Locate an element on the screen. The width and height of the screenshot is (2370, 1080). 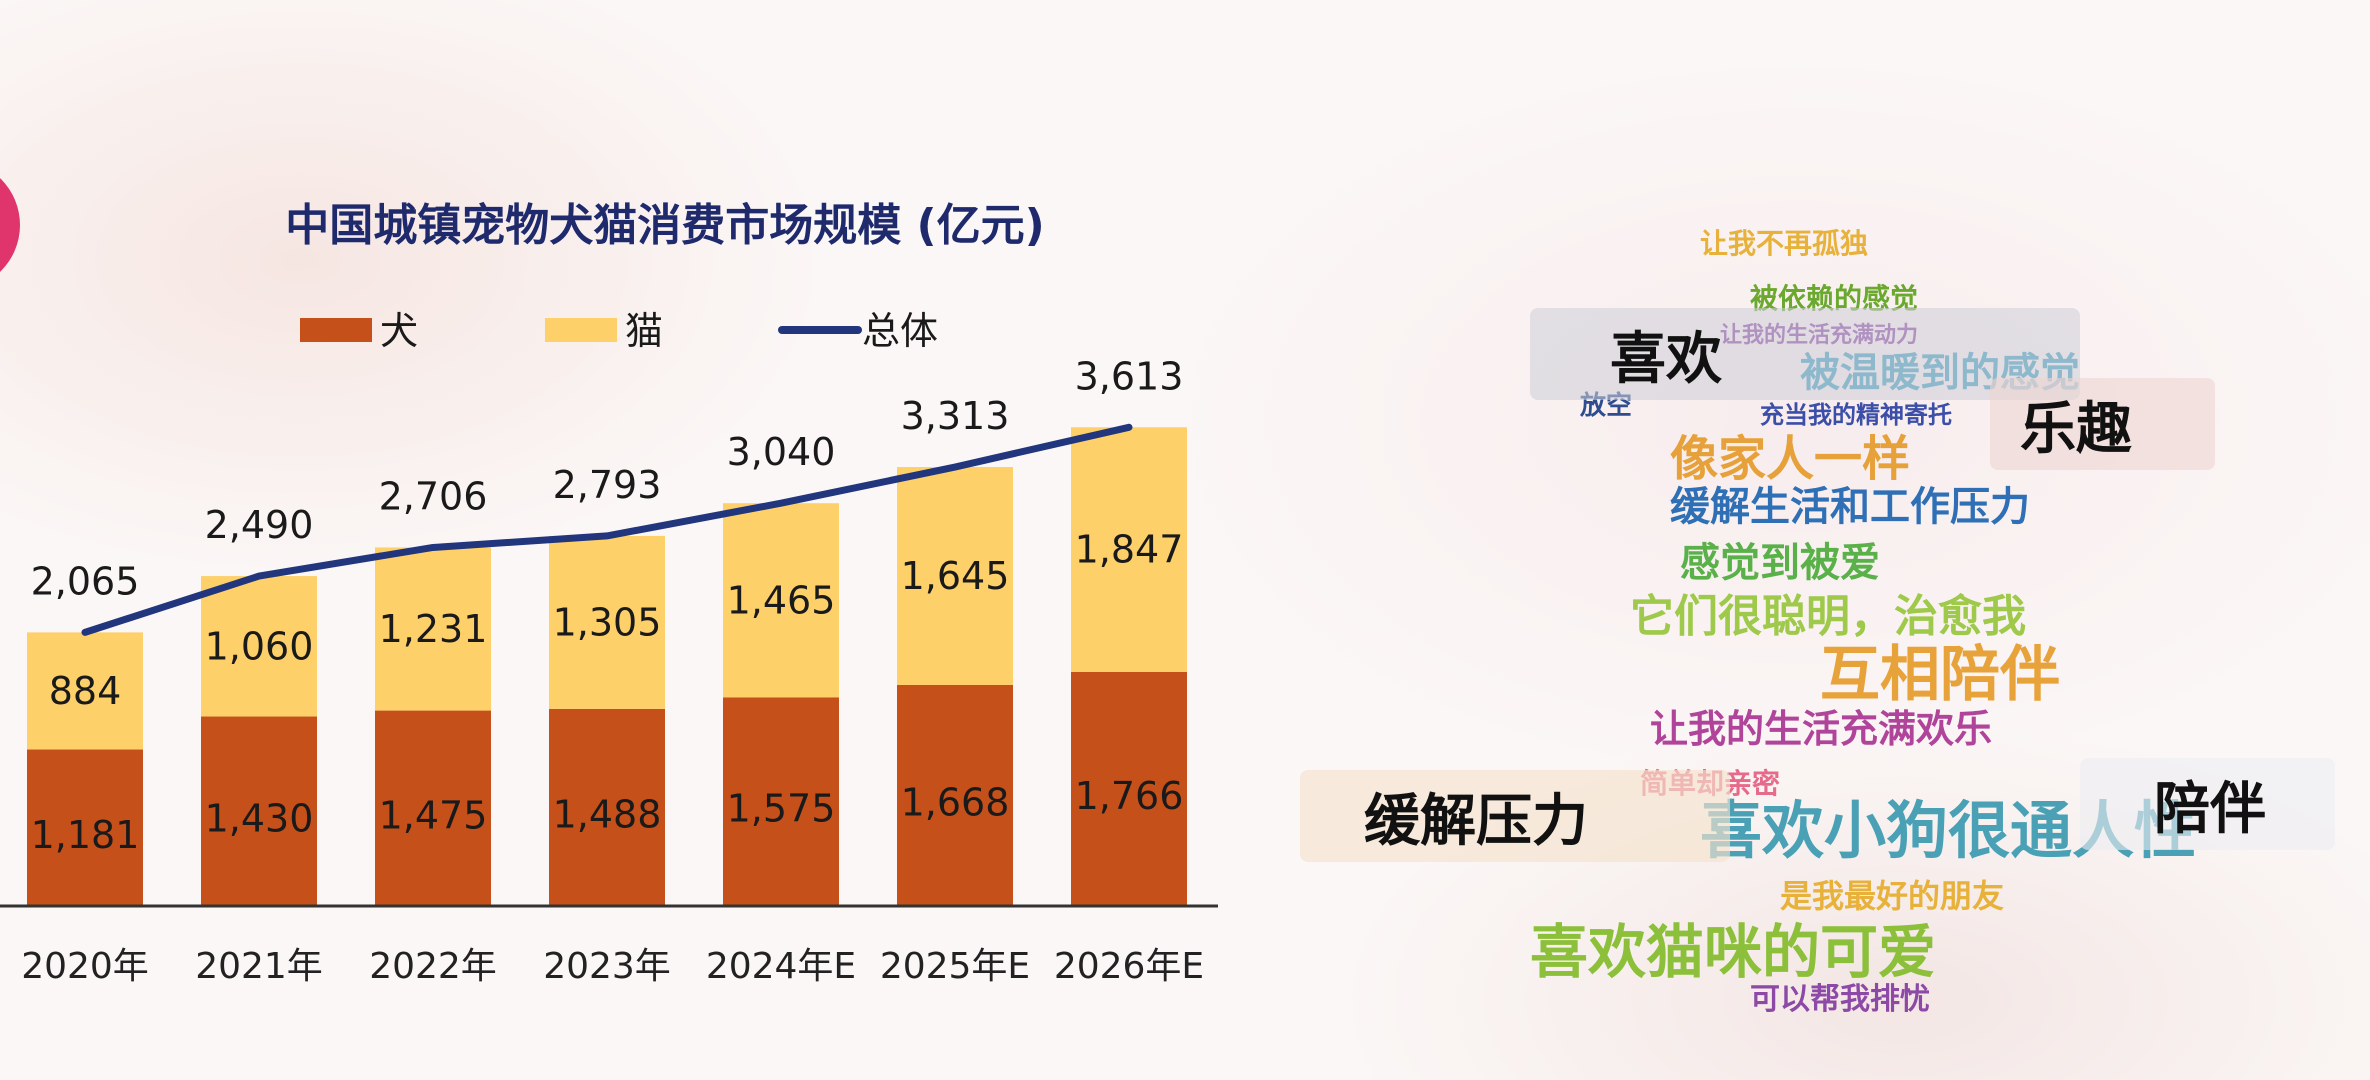
total-value-label-1: 2,490 is located at coordinates (259, 525).